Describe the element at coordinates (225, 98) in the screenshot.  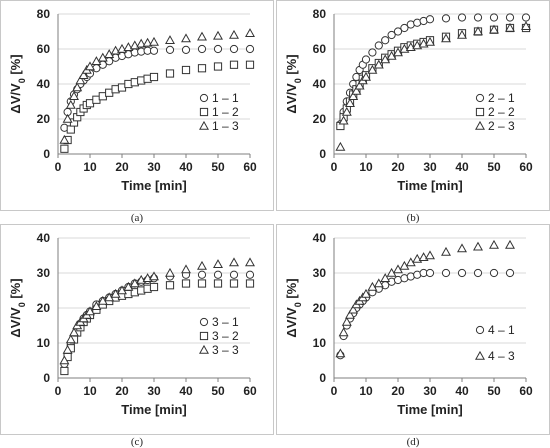
I see `legend-label: 1 – 1` at that location.